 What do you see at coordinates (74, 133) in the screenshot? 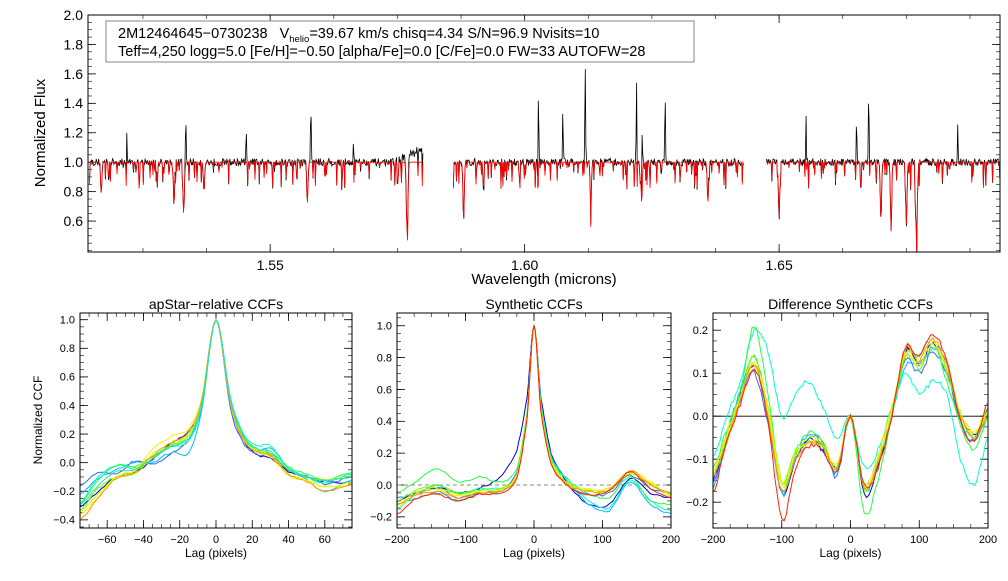
I see `y-tick-label: 1.2` at bounding box center [74, 133].